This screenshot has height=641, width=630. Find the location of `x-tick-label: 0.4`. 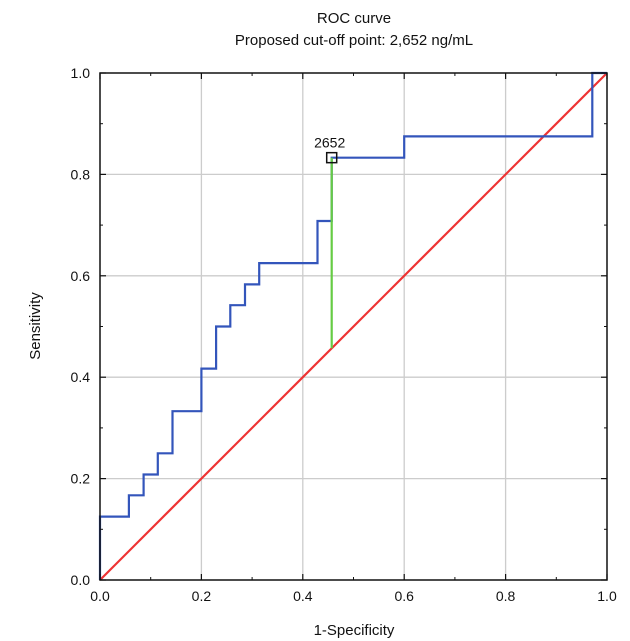

x-tick-label: 0.4 is located at coordinates (303, 596).